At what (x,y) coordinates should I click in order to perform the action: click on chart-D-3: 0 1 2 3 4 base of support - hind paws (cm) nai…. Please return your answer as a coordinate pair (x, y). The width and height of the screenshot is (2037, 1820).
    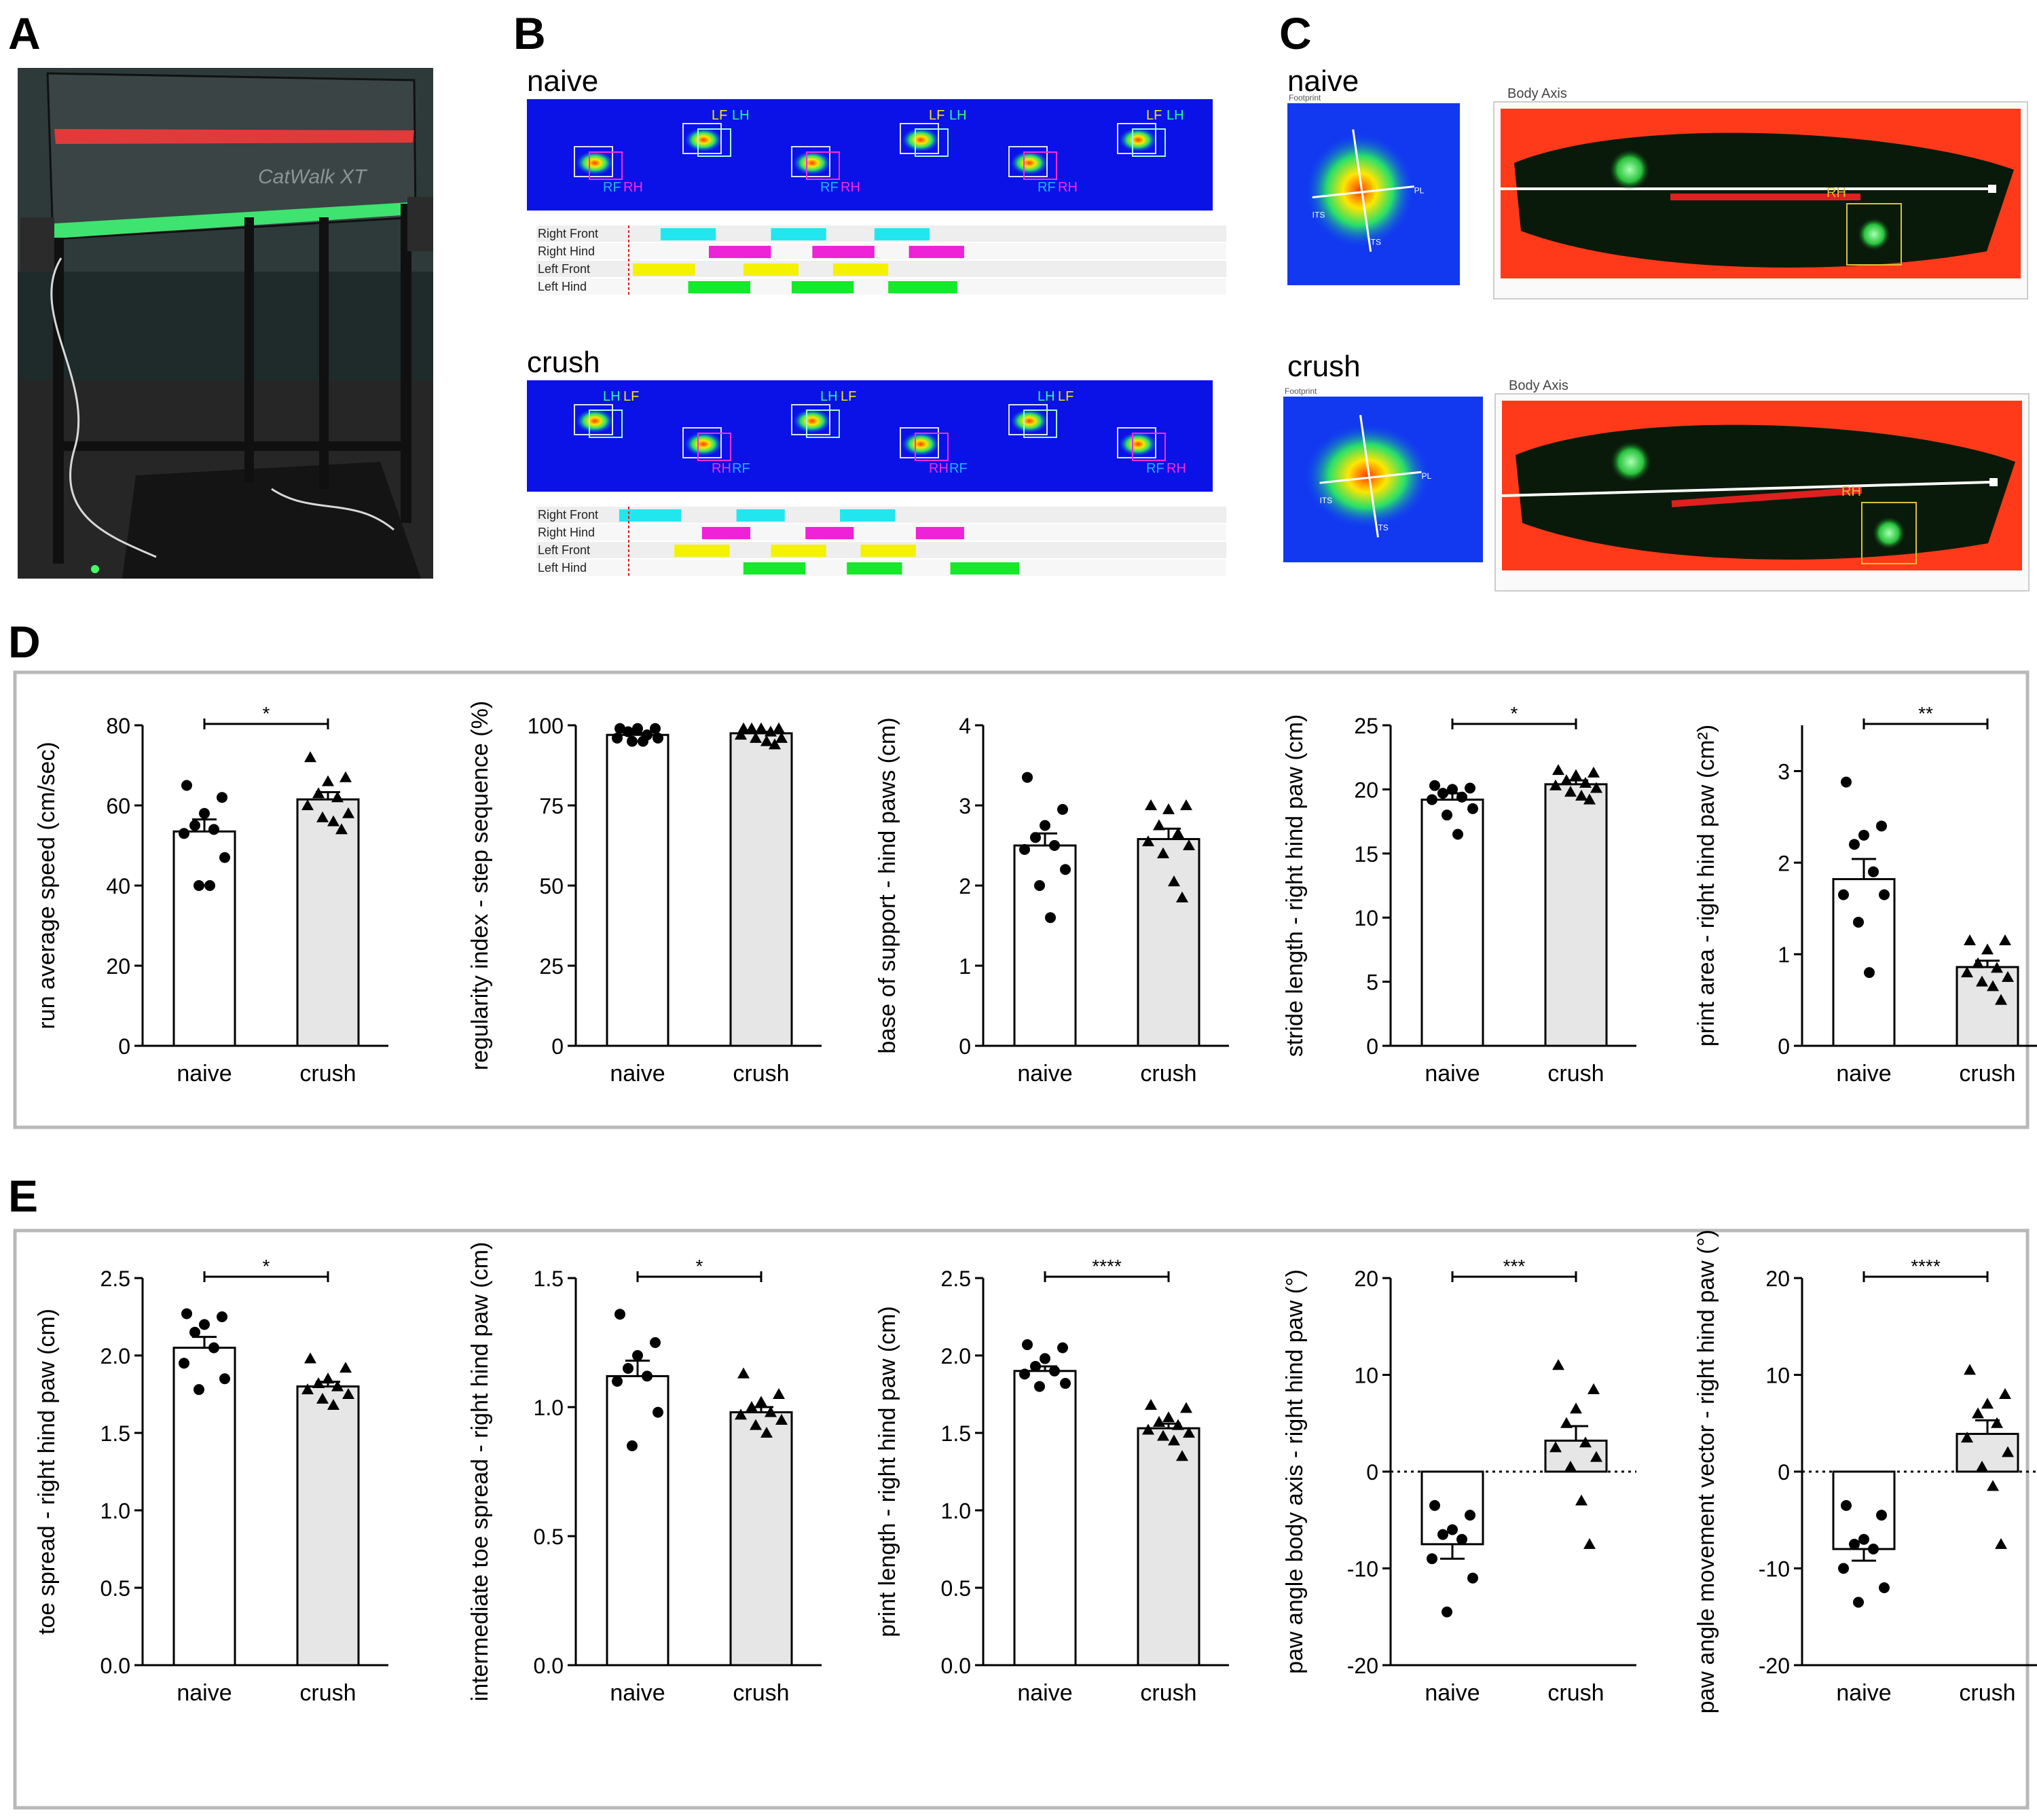
    Looking at the image, I should click on (1052, 900).